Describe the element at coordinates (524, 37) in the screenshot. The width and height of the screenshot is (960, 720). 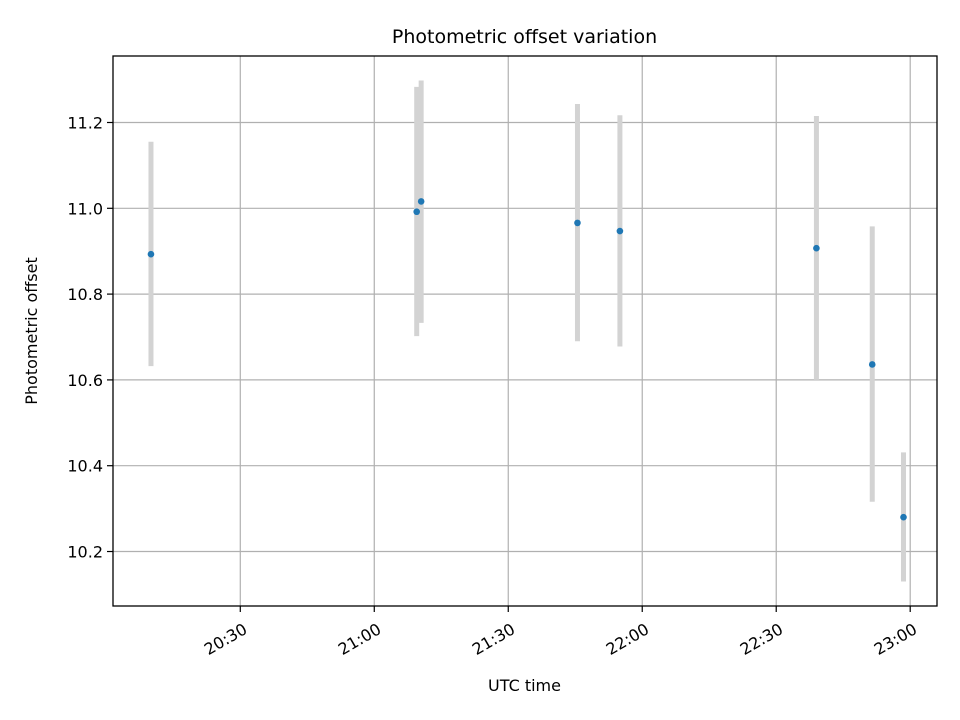
I see `chart-title: Photometric offset variation` at that location.